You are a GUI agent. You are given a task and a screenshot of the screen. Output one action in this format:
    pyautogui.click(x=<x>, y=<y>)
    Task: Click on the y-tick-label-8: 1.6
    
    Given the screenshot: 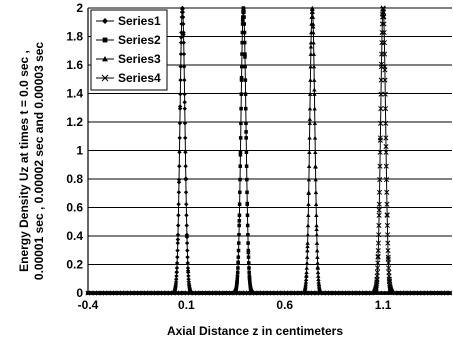 What is the action you would take?
    pyautogui.click(x=74, y=65)
    